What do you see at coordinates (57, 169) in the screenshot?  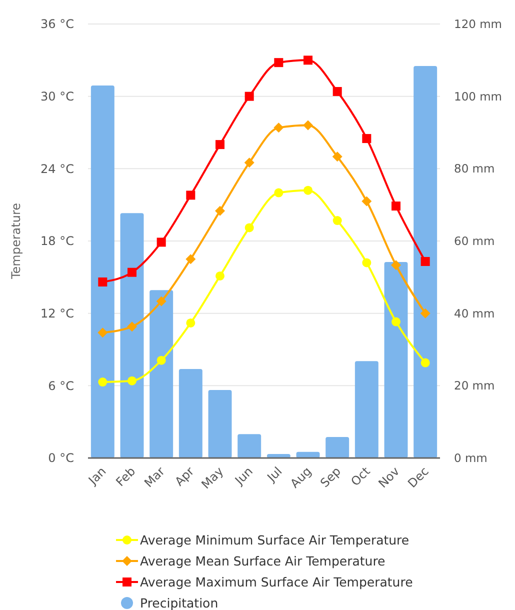 I see `y-tick-label: 24 °C` at bounding box center [57, 169].